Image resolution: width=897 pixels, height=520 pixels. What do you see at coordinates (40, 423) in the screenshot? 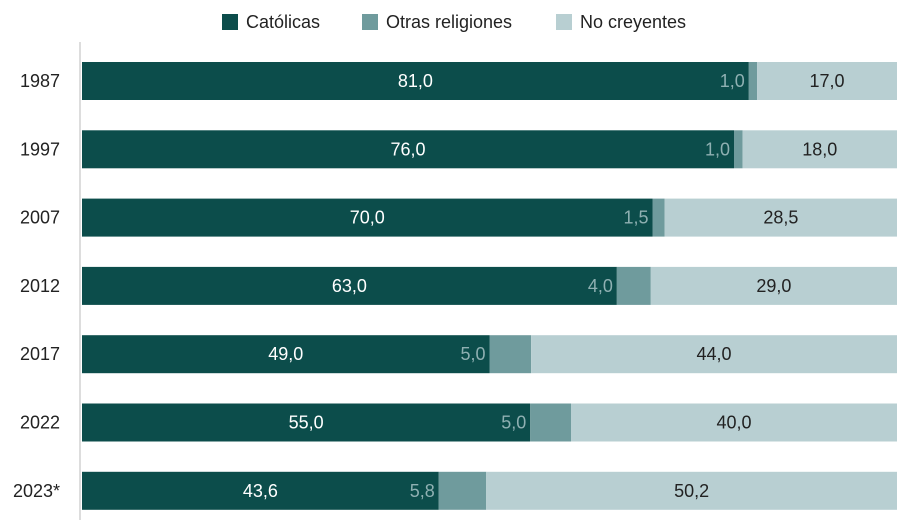
I see `y-tick-label: 2022` at bounding box center [40, 423].